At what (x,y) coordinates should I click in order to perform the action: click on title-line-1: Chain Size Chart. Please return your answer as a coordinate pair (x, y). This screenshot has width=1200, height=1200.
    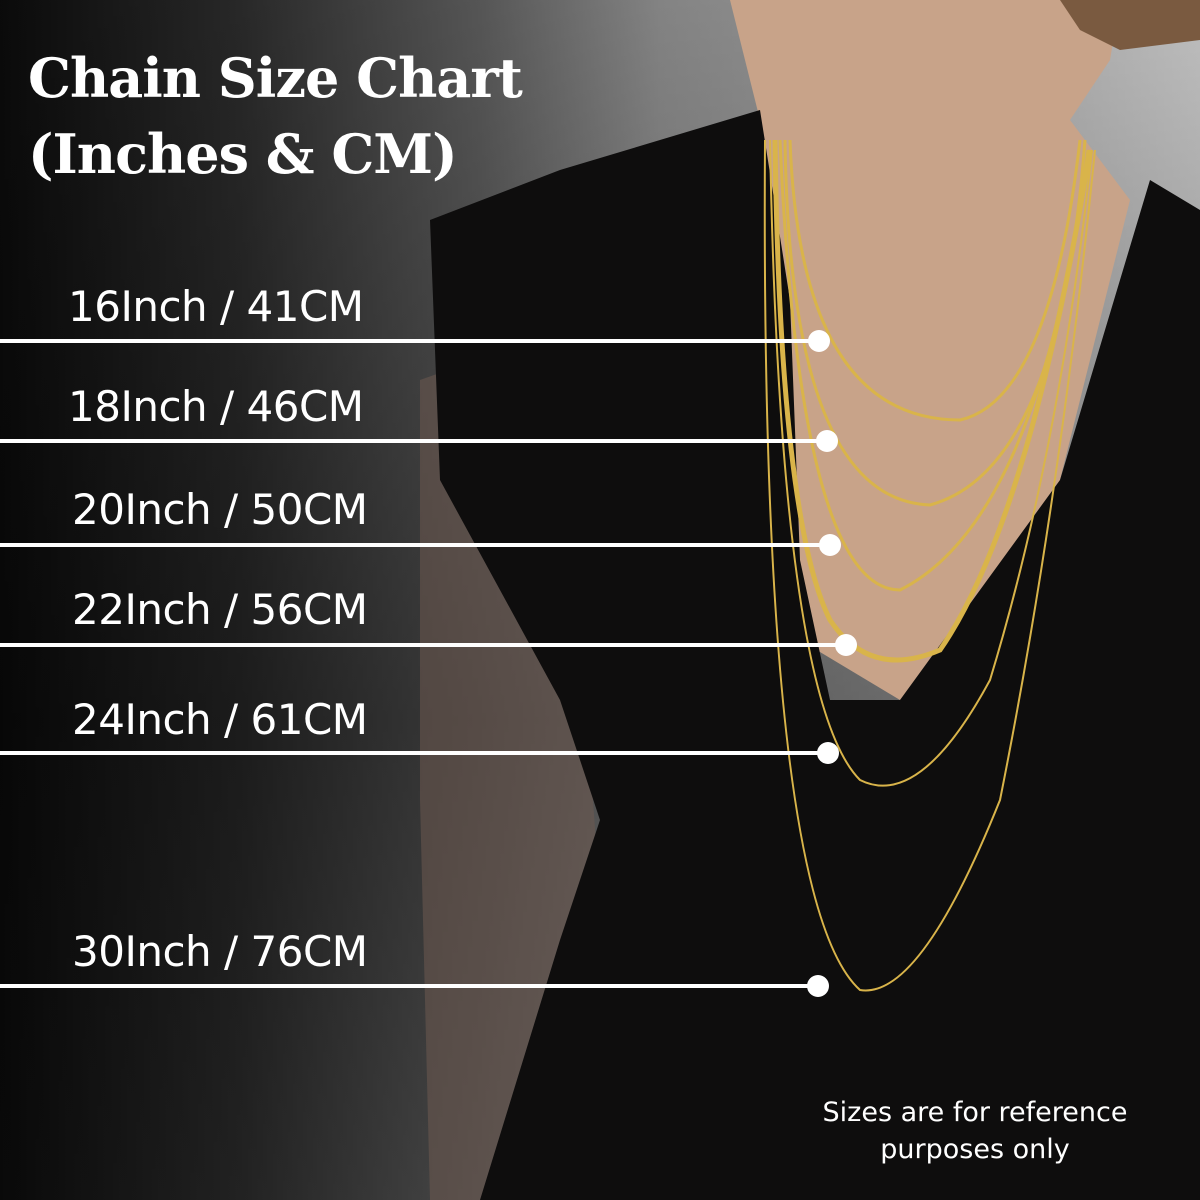
    Looking at the image, I should click on (275, 78).